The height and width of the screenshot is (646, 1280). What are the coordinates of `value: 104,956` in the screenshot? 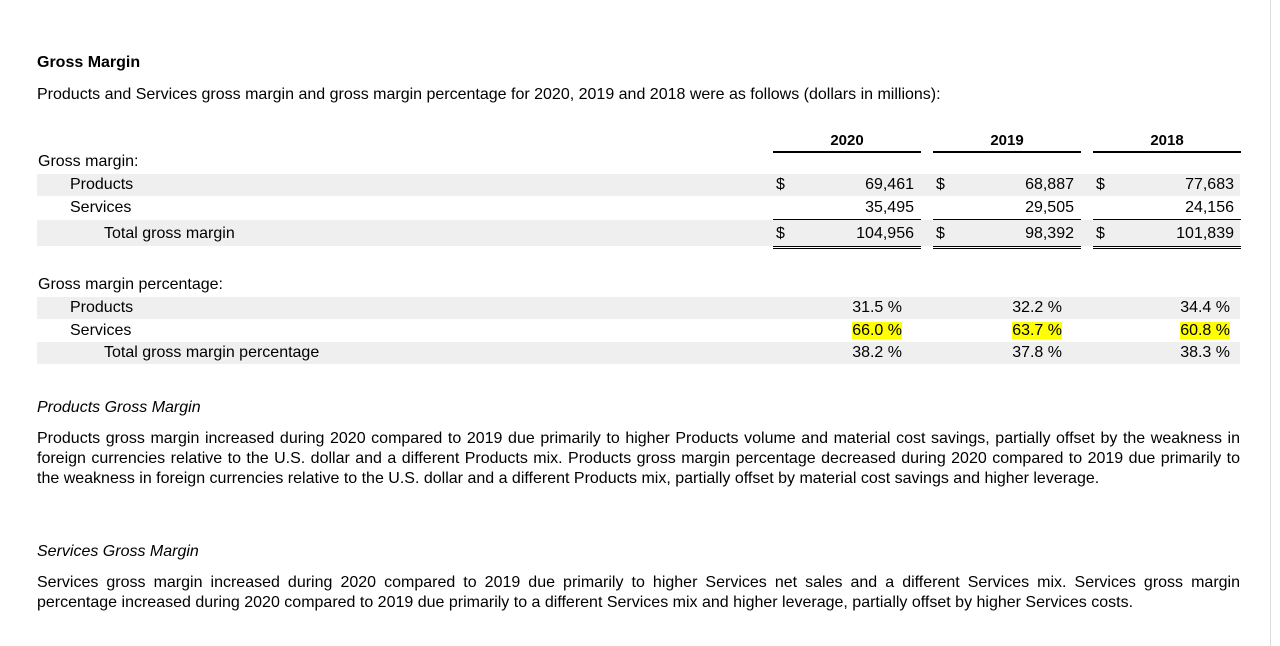 It's located at (885, 233).